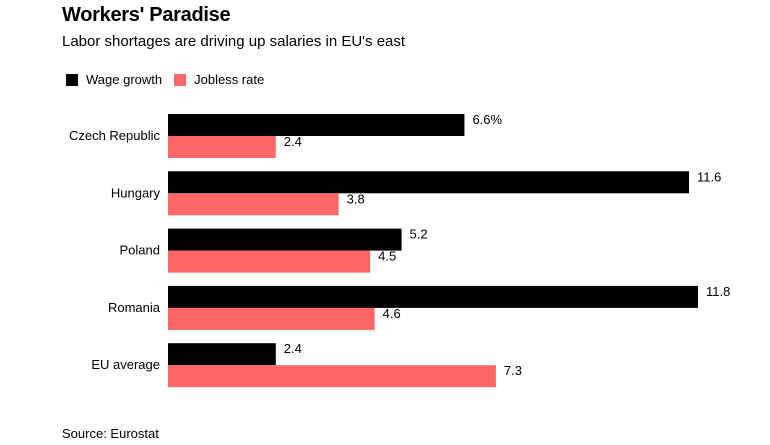 The image size is (770, 445). I want to click on bar-wage-growth-romania, so click(433, 296).